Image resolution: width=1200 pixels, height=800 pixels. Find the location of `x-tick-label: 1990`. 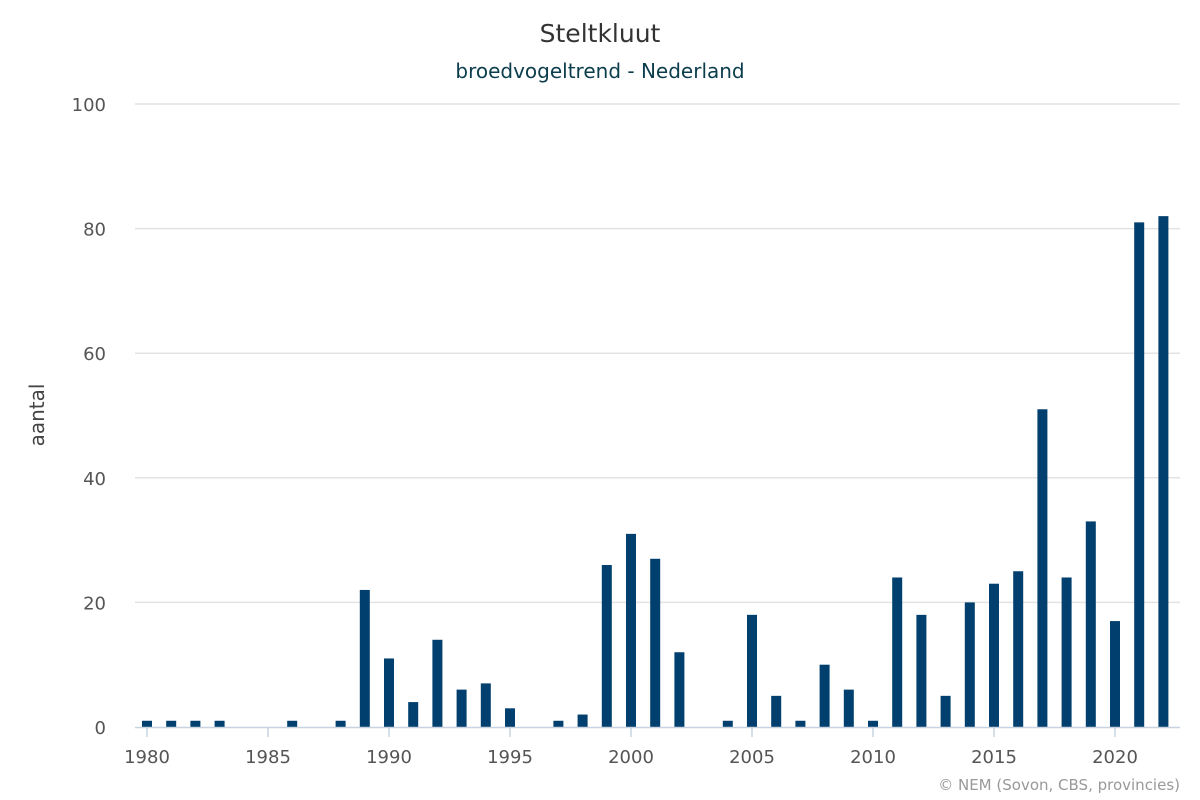

x-tick-label: 1990 is located at coordinates (389, 757).